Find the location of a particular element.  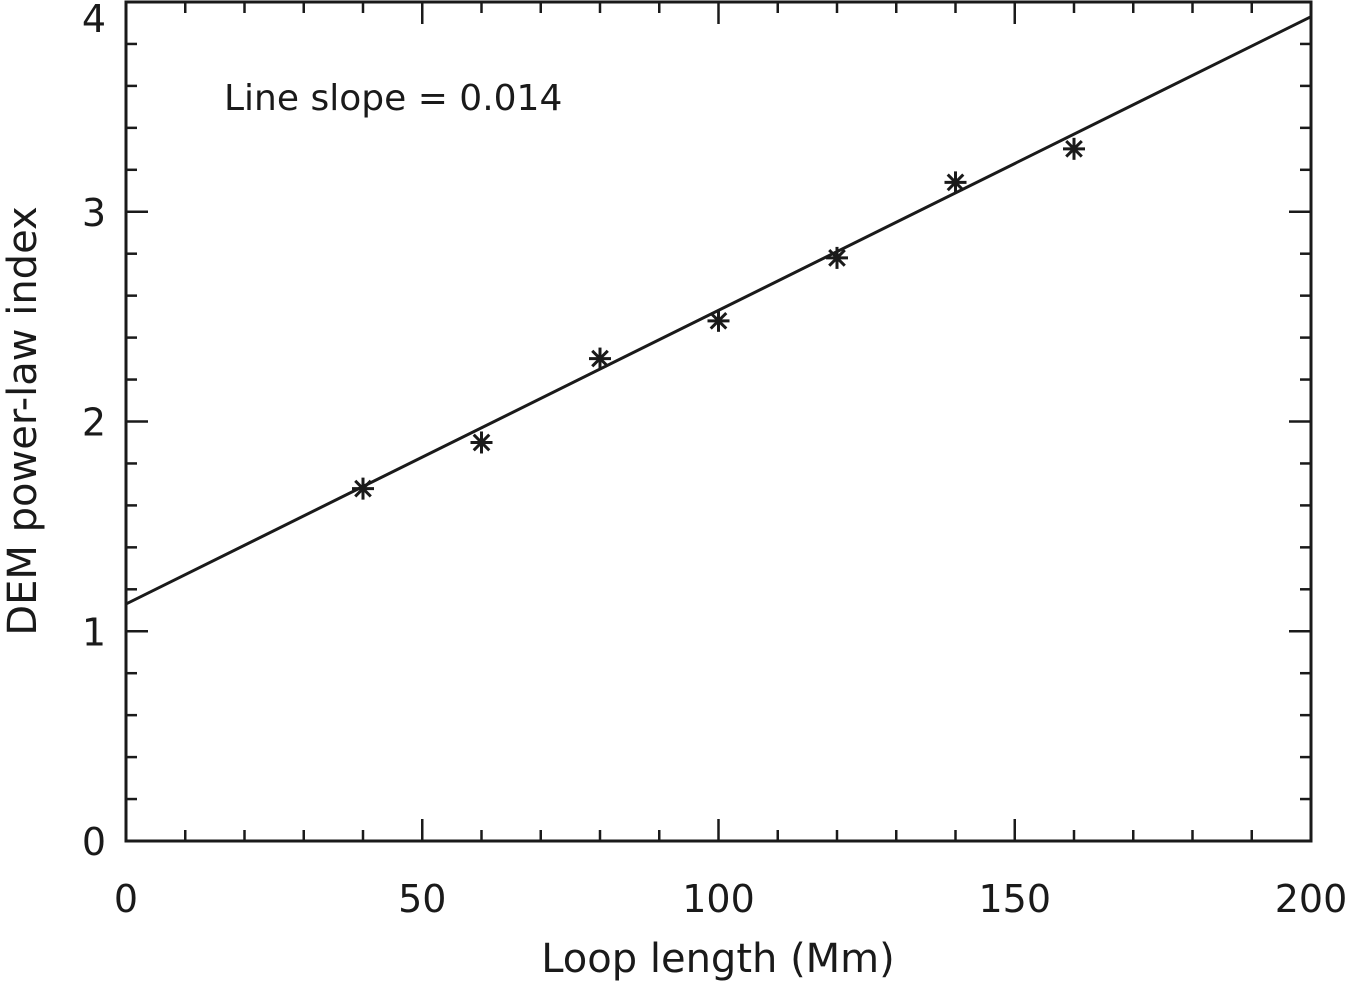

x-tick-label: 200 is located at coordinates (1311, 899).